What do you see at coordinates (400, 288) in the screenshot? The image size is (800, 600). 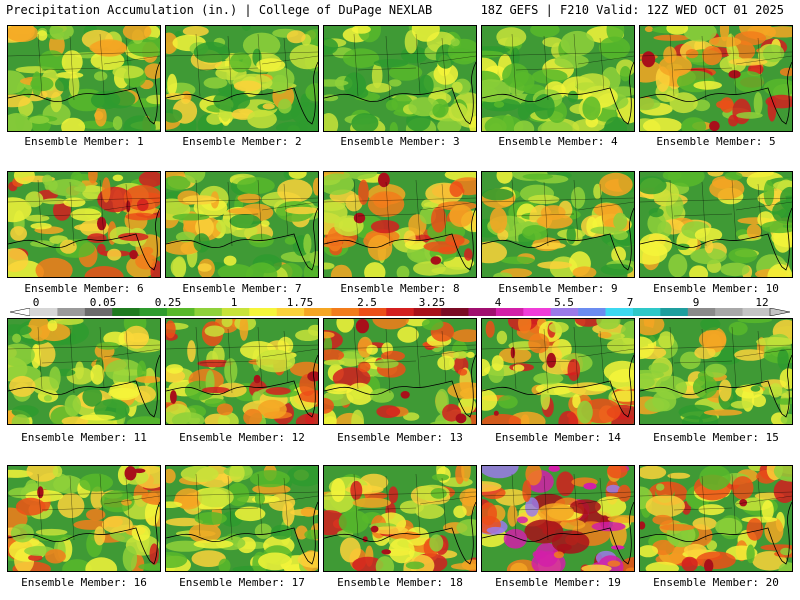 I see `ensemble-member-label: Ensemble Member: 8` at bounding box center [400, 288].